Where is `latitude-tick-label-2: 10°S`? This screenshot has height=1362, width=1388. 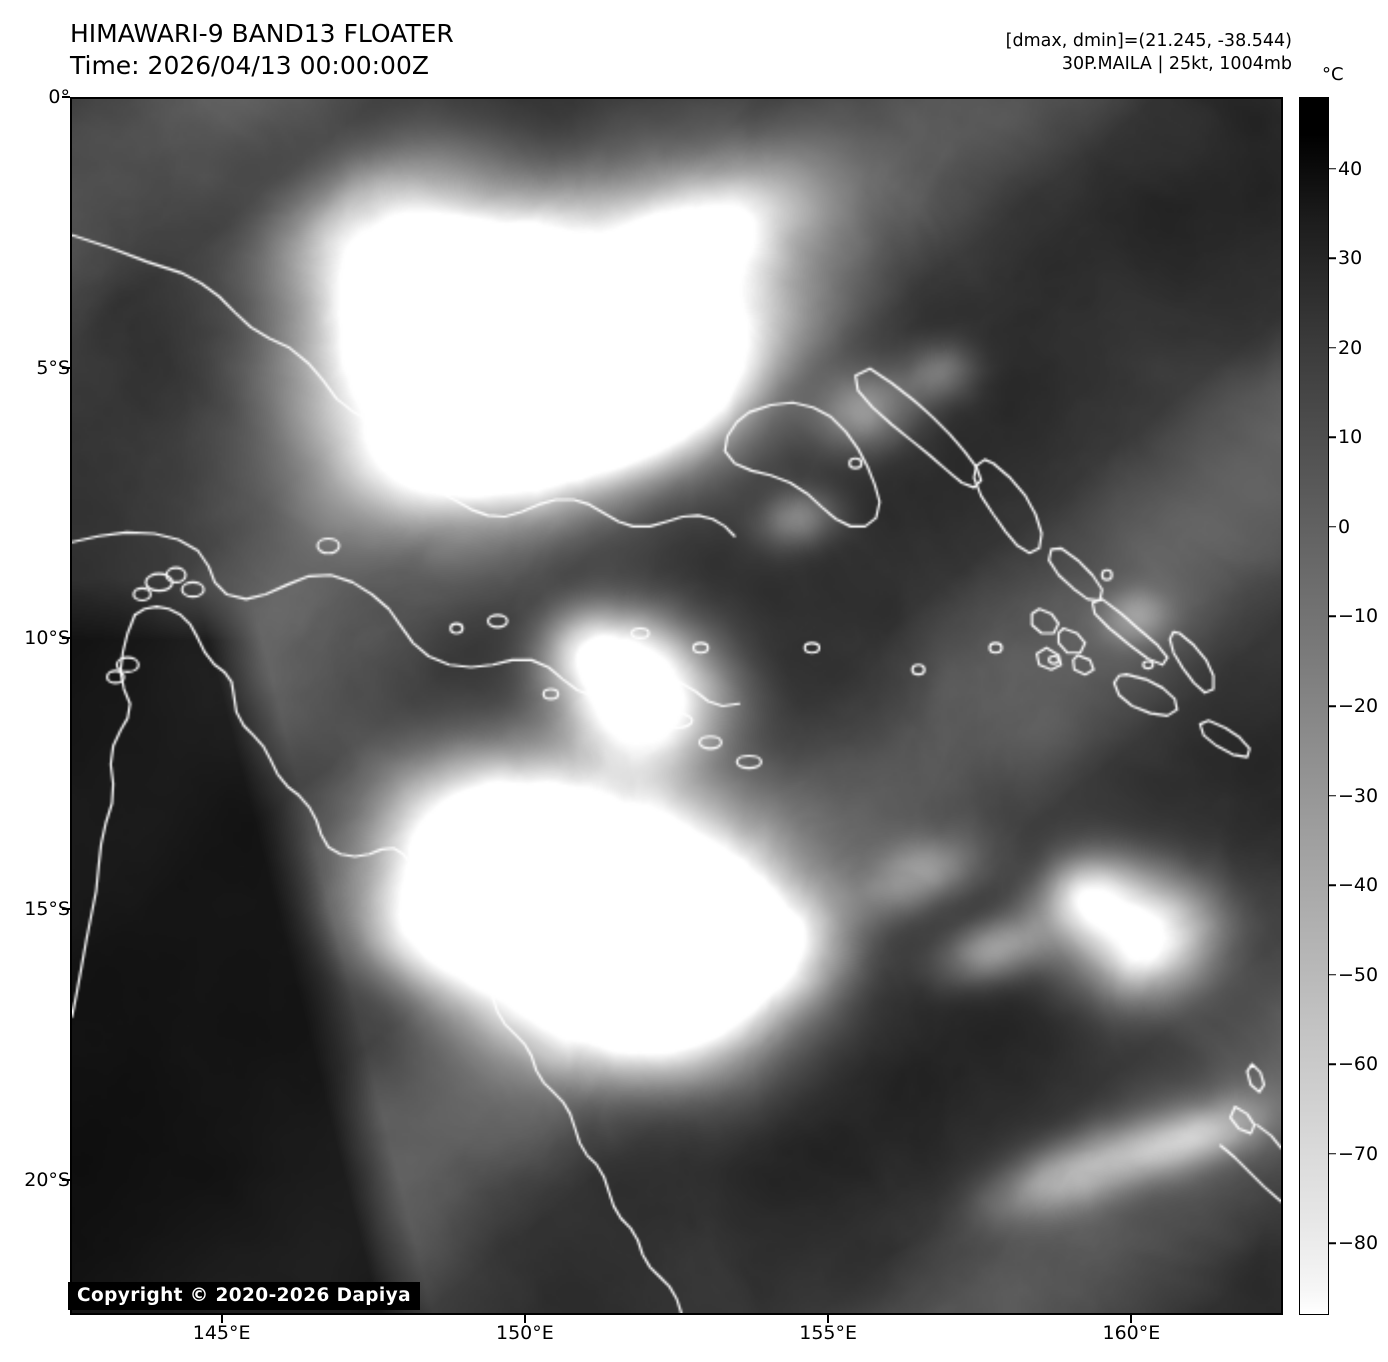 latitude-tick-label-2: 10°S is located at coordinates (47, 638).